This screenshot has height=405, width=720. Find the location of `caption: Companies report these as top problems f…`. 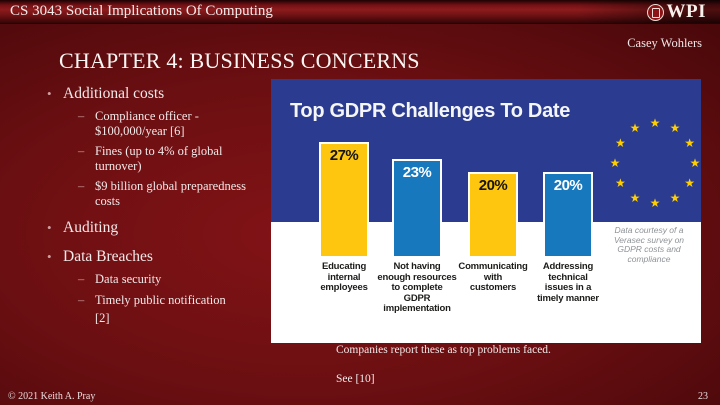

caption: Companies report these as top problems f… is located at coordinates (443, 364).